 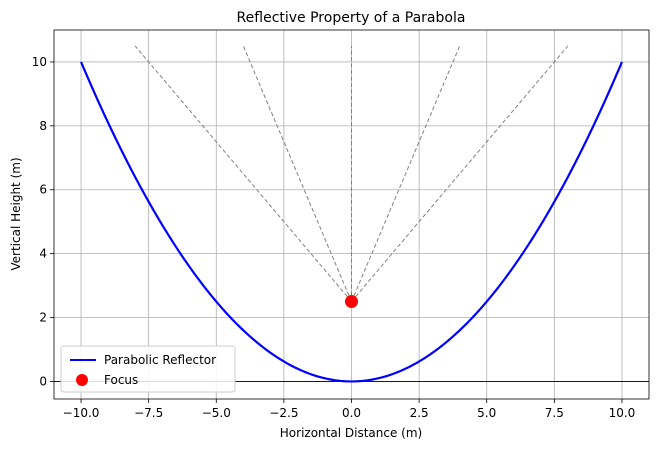 I want to click on x-tick-label: 5.0, so click(x=486, y=413).